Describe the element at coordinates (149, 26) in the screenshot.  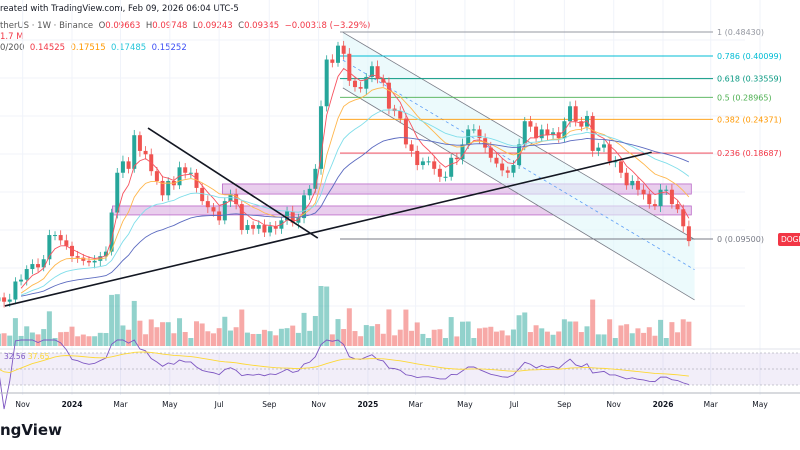
I see `high-label: H` at that location.